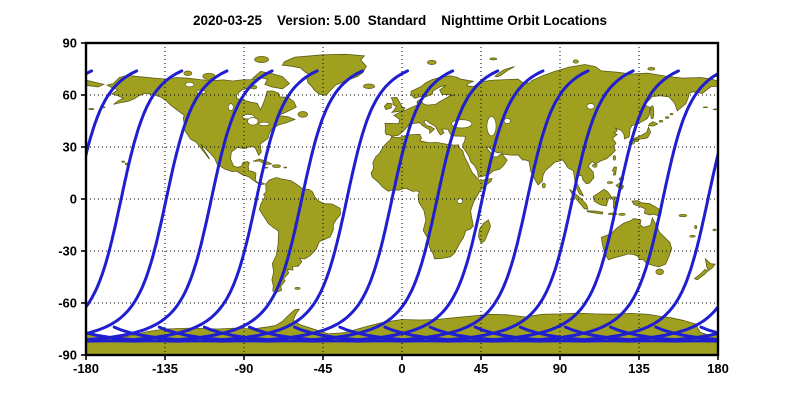  What do you see at coordinates (201, 130) in the screenshot?
I see `landmass-north-america` at bounding box center [201, 130].